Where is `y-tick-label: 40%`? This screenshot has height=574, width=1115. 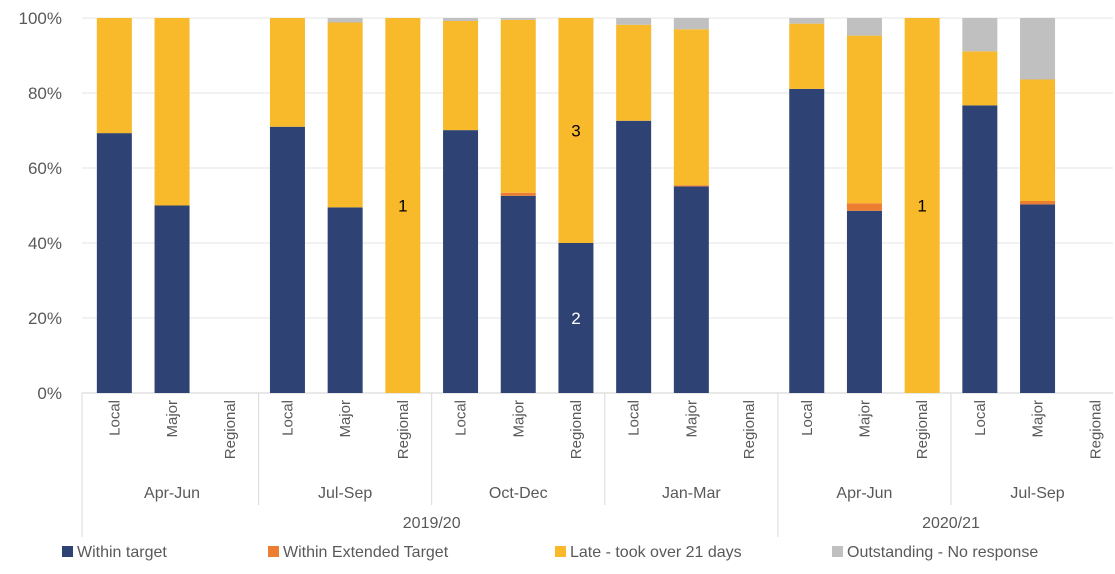 y-tick-label: 40% is located at coordinates (45, 243).